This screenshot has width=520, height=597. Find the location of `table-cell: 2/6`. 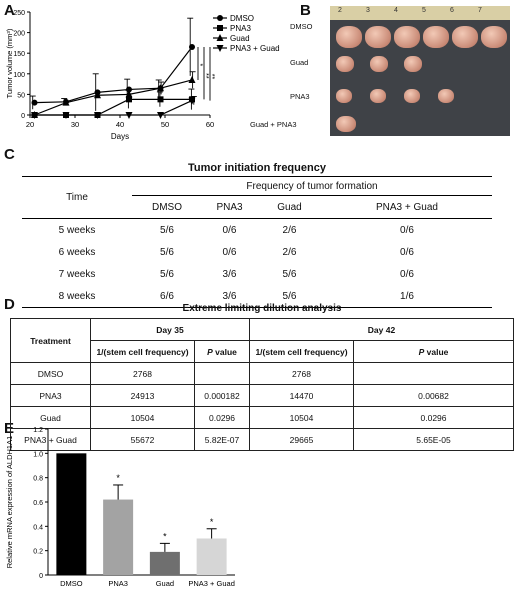

table-cell: 2/6 is located at coordinates (289, 230).